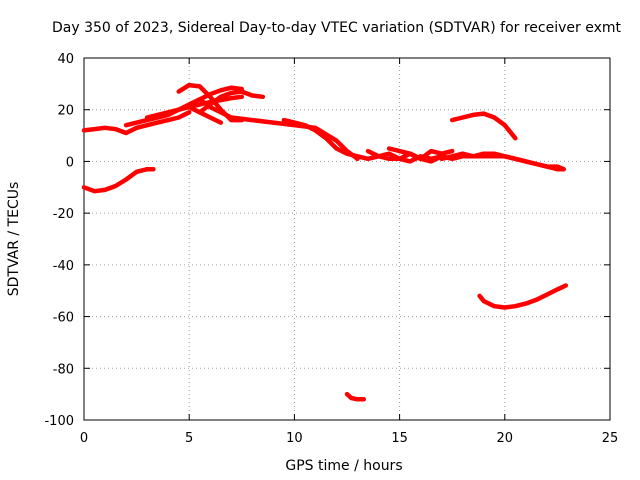 This screenshot has width=640, height=480. Describe the element at coordinates (59, 421) in the screenshot. I see `y-tick-label: -100` at that location.